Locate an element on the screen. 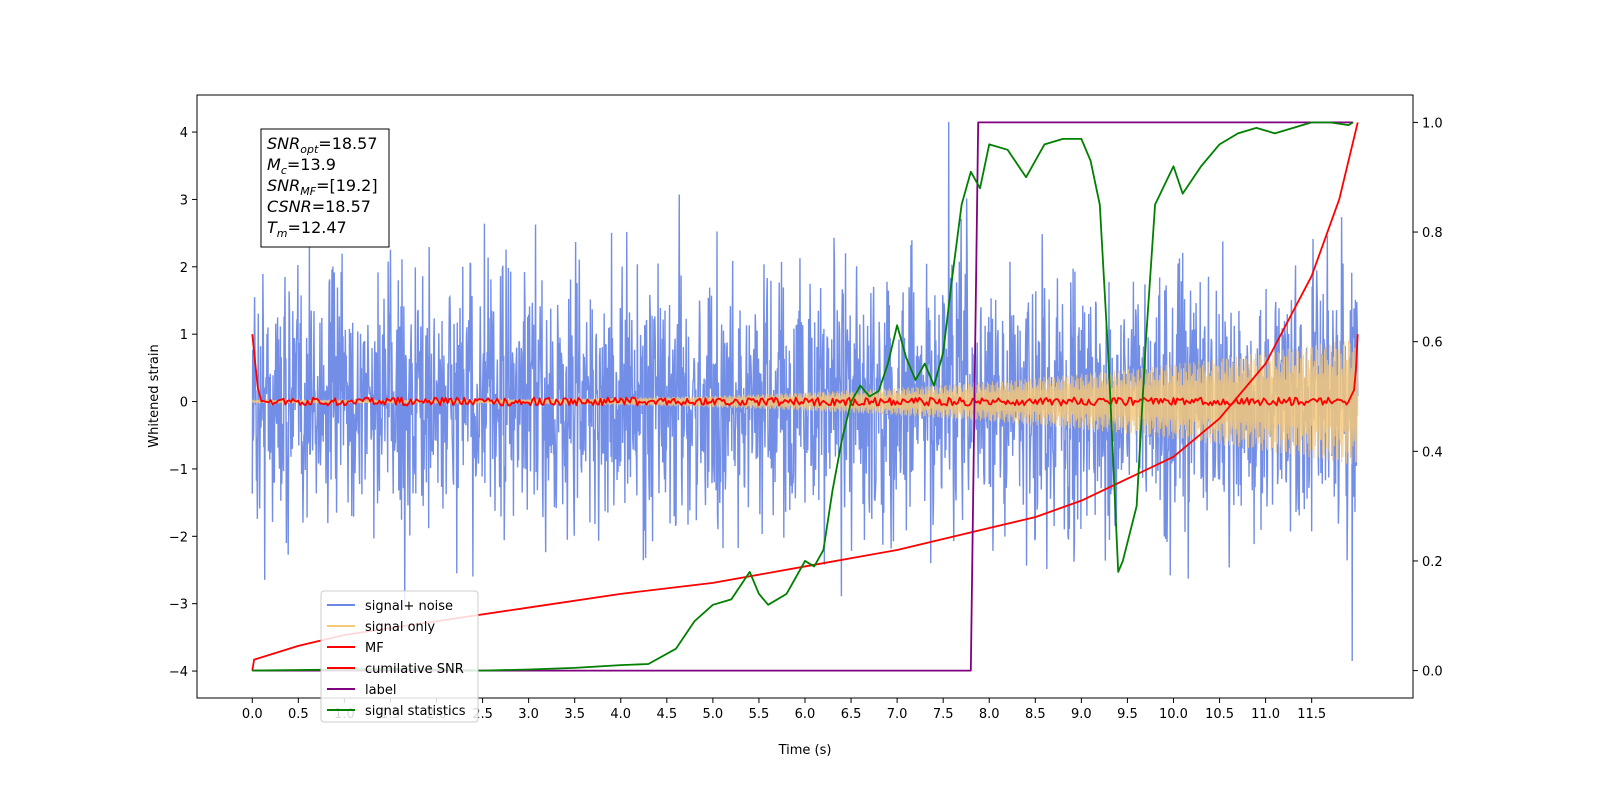  x-tick-label: 0.5 is located at coordinates (298, 714).